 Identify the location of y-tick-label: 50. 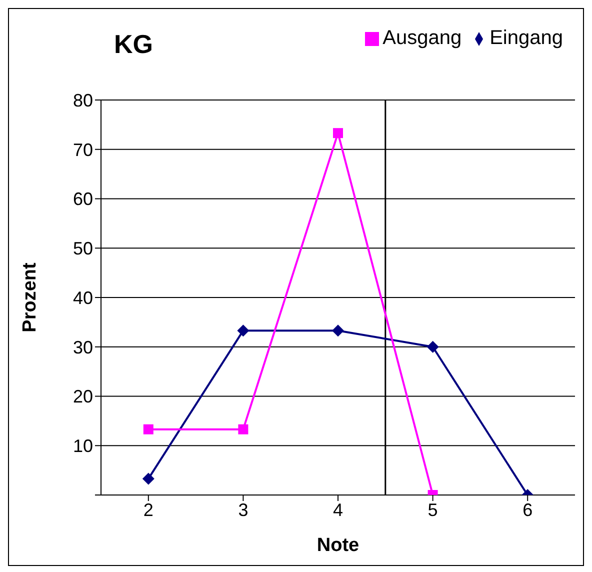
(82, 248).